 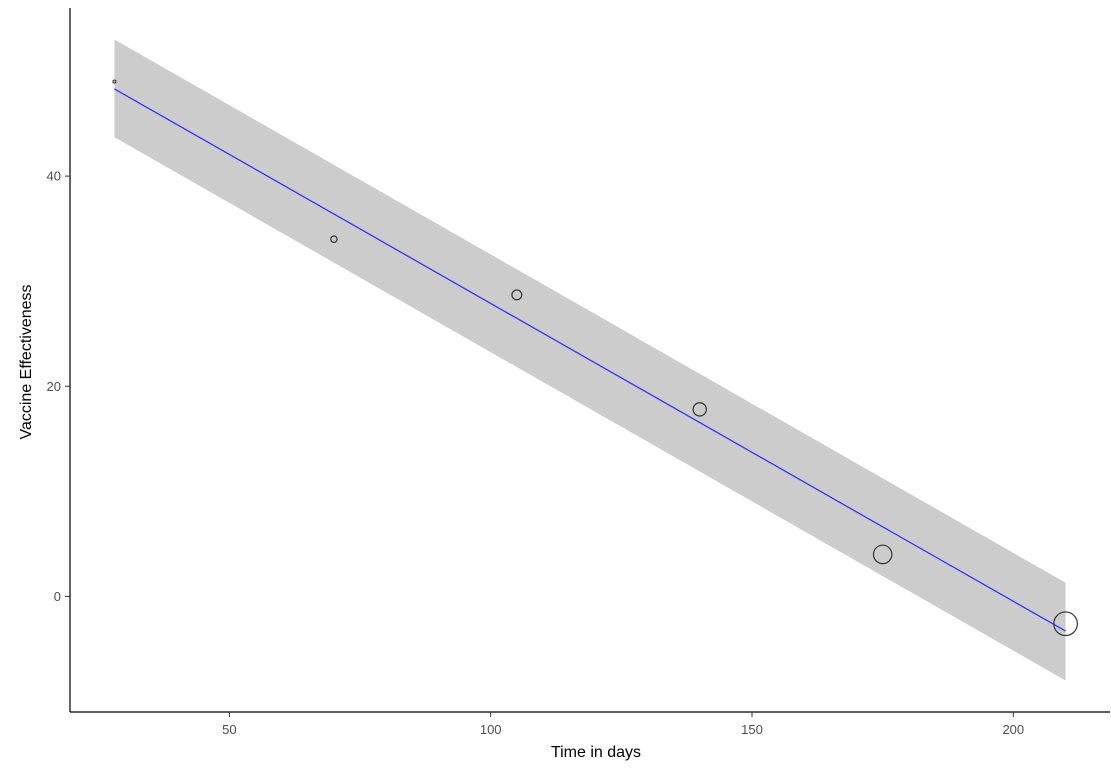 I want to click on x-tick-label: 100, so click(x=491, y=729).